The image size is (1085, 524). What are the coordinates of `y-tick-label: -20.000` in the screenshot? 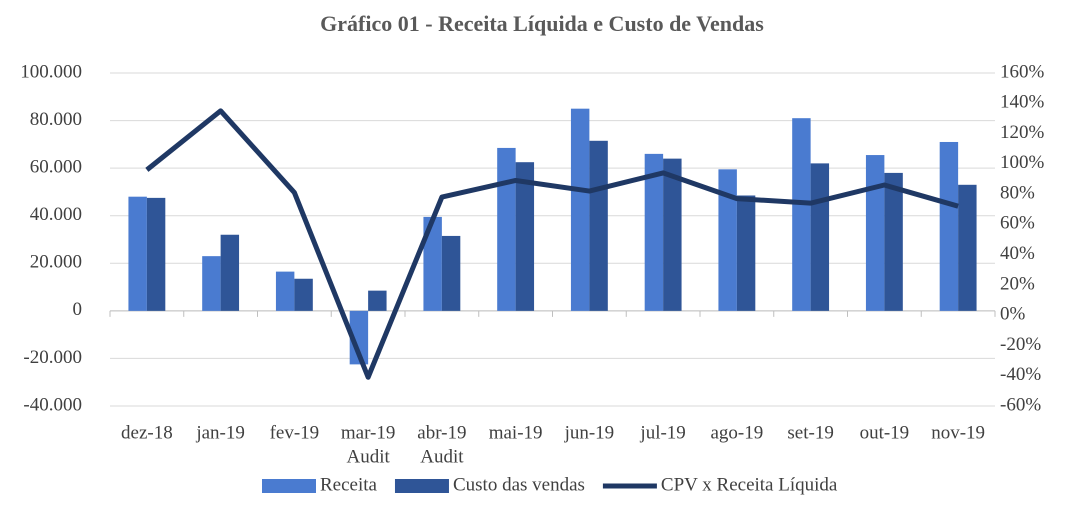 It's located at (52, 357).